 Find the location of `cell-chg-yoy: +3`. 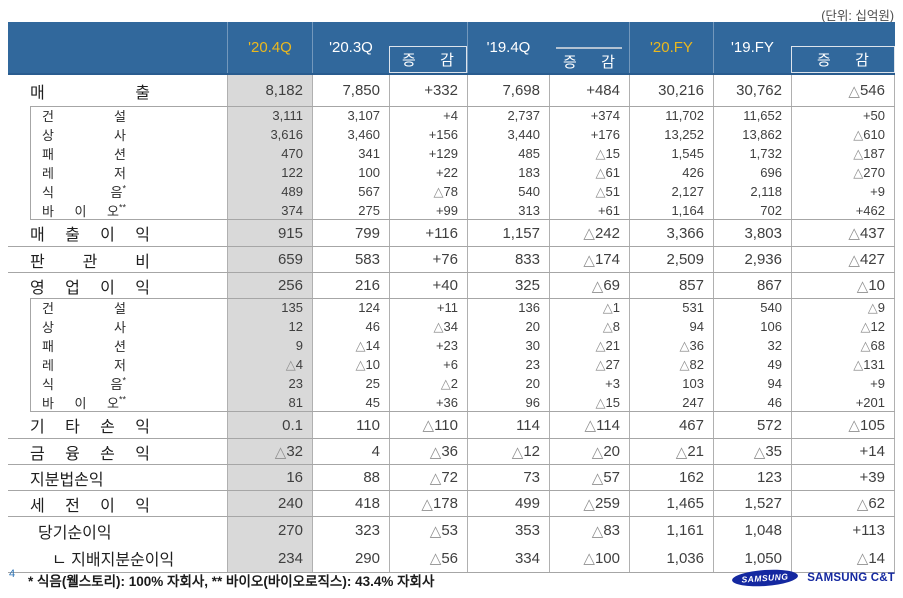

cell-chg-yoy: +3 is located at coordinates (589, 383).